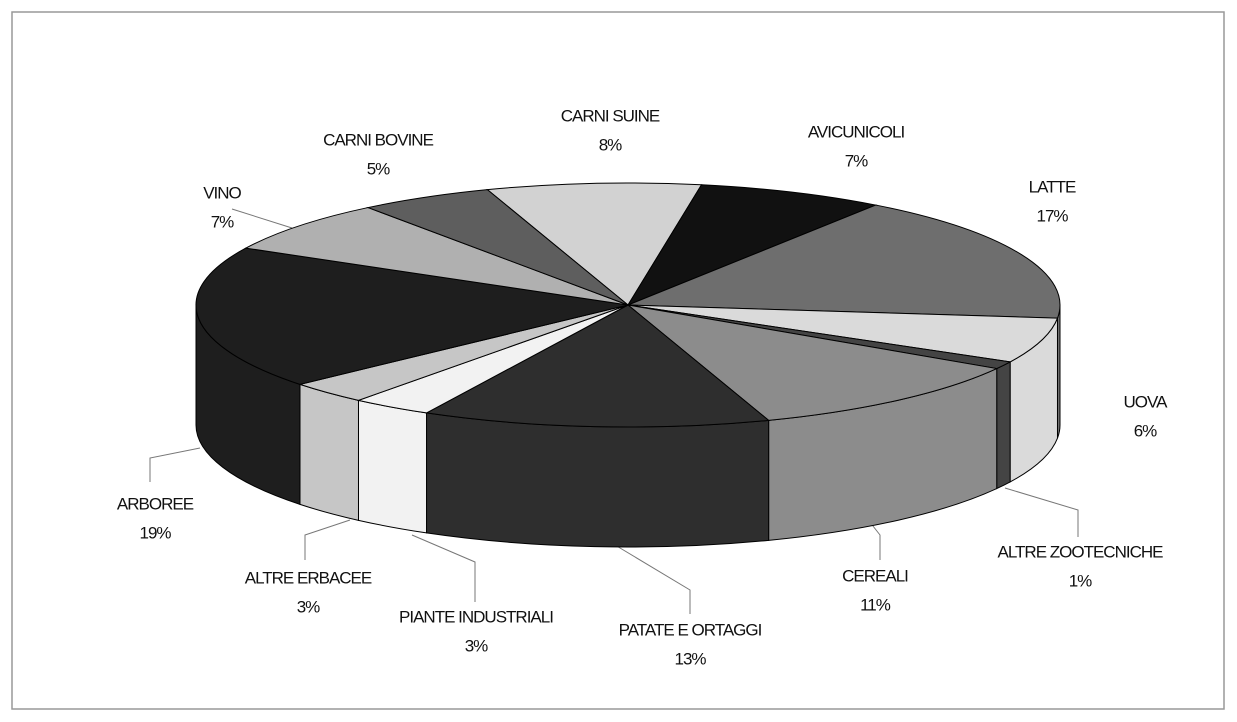 Image resolution: width=1237 pixels, height=722 pixels. Describe the element at coordinates (690, 658) in the screenshot. I see `slice-value-label: 13%` at that location.